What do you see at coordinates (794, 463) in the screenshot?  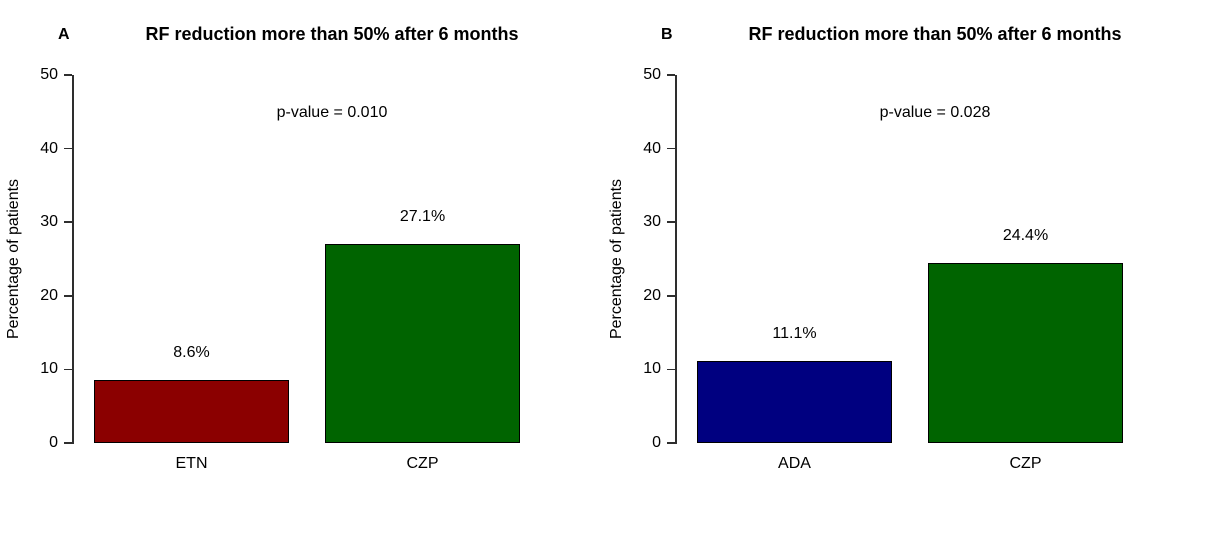 I see `bar-category-label-ada: ADA` at bounding box center [794, 463].